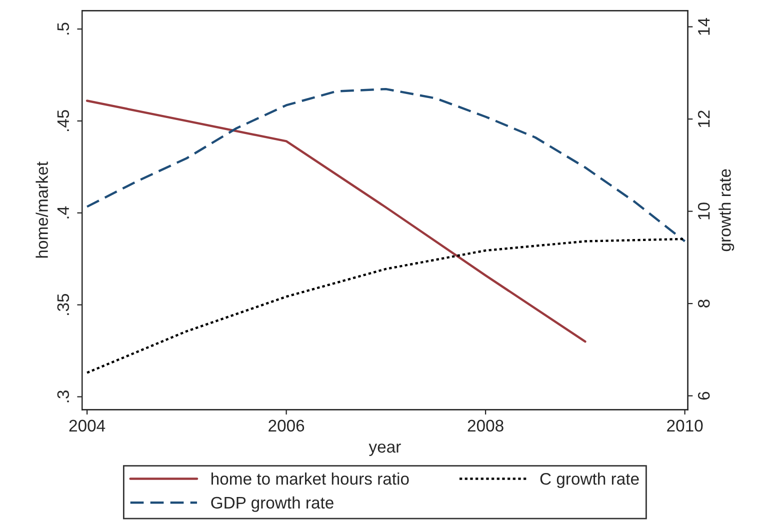  What do you see at coordinates (726, 210) in the screenshot?
I see `y2-axis-title: growth rate` at bounding box center [726, 210].